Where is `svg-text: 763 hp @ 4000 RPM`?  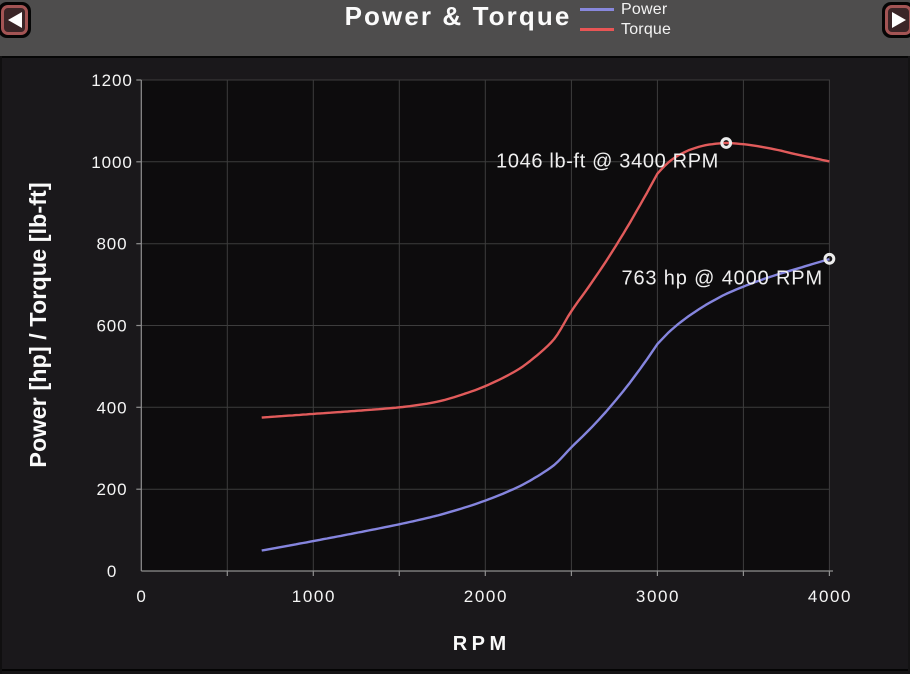 svg-text: 763 hp @ 4000 RPM is located at coordinates (722, 279).